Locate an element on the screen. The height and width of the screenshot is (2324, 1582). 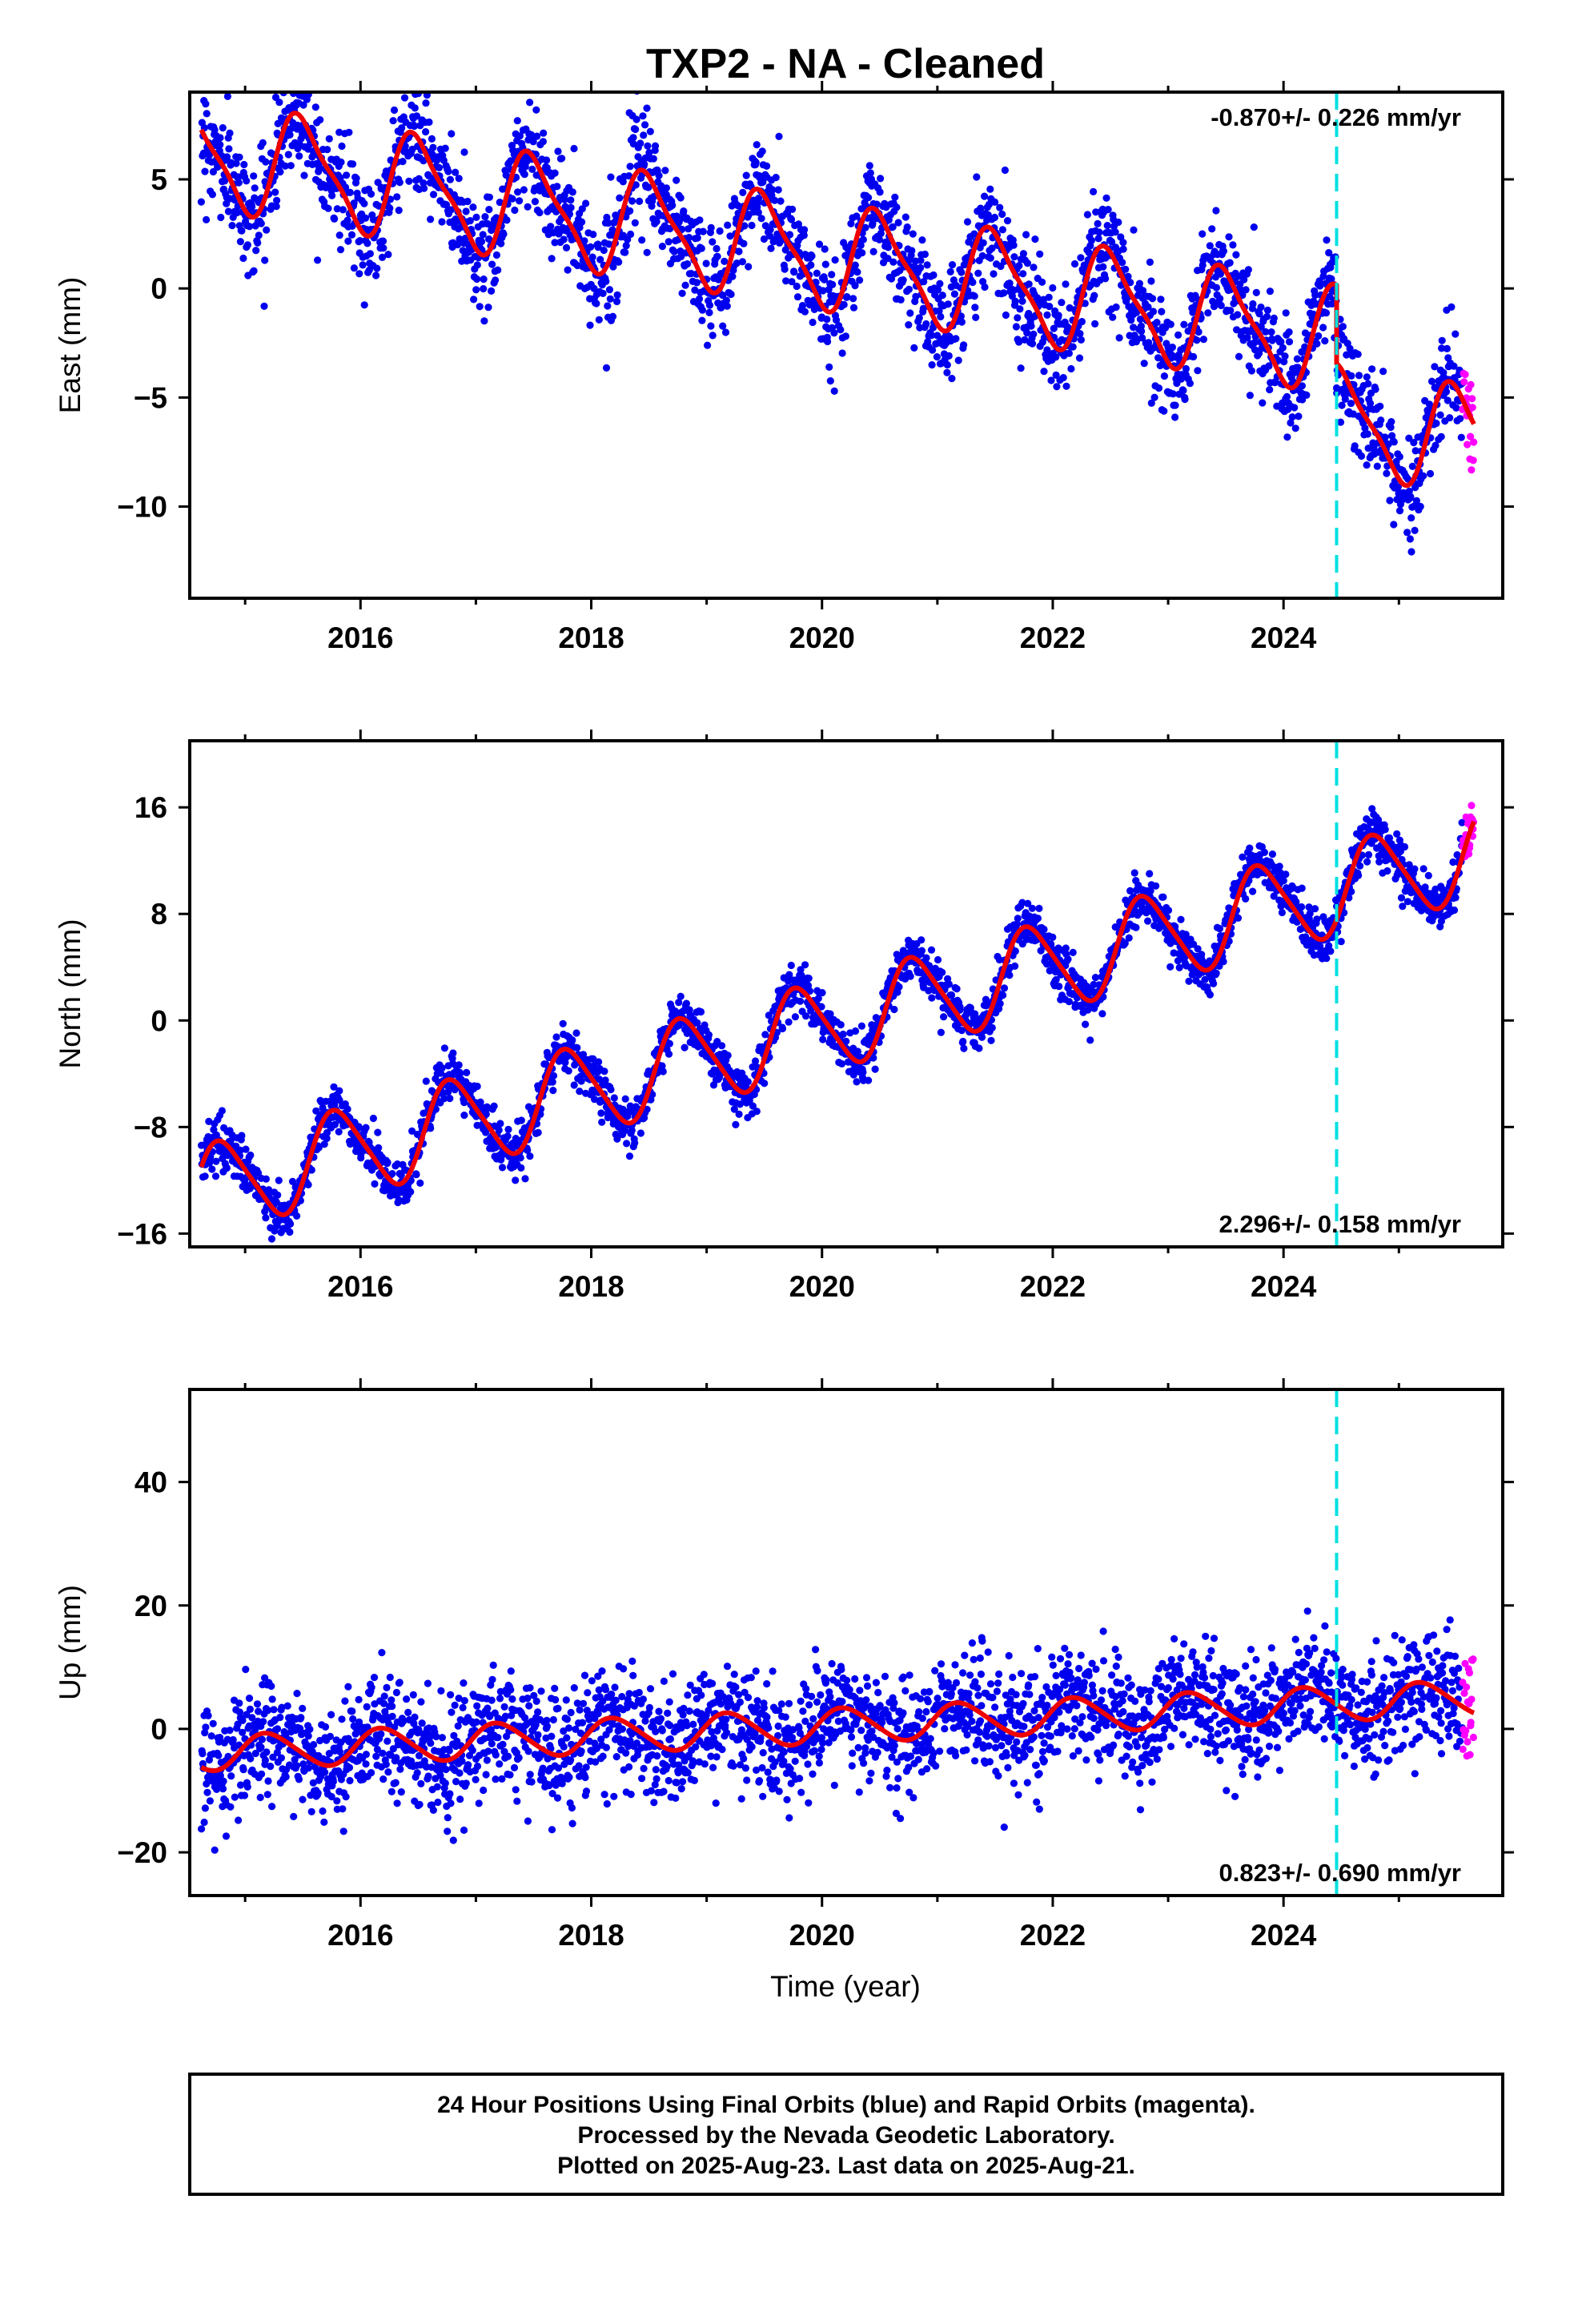
east-y-axis-label: East (mm) is located at coordinates (70, 345).